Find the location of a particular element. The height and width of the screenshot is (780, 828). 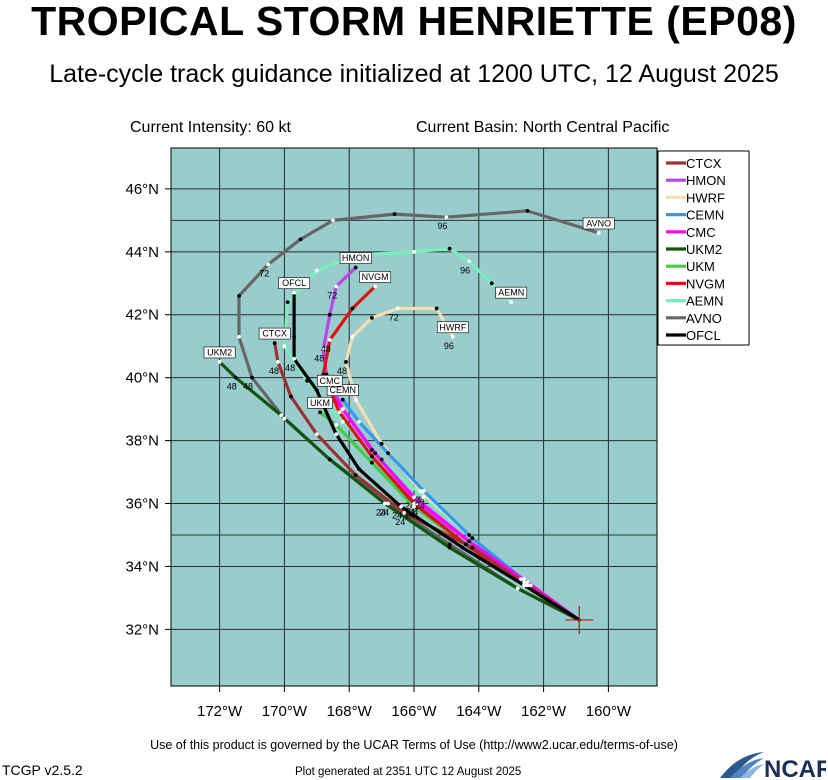

legend-label: AEMN is located at coordinates (705, 301).